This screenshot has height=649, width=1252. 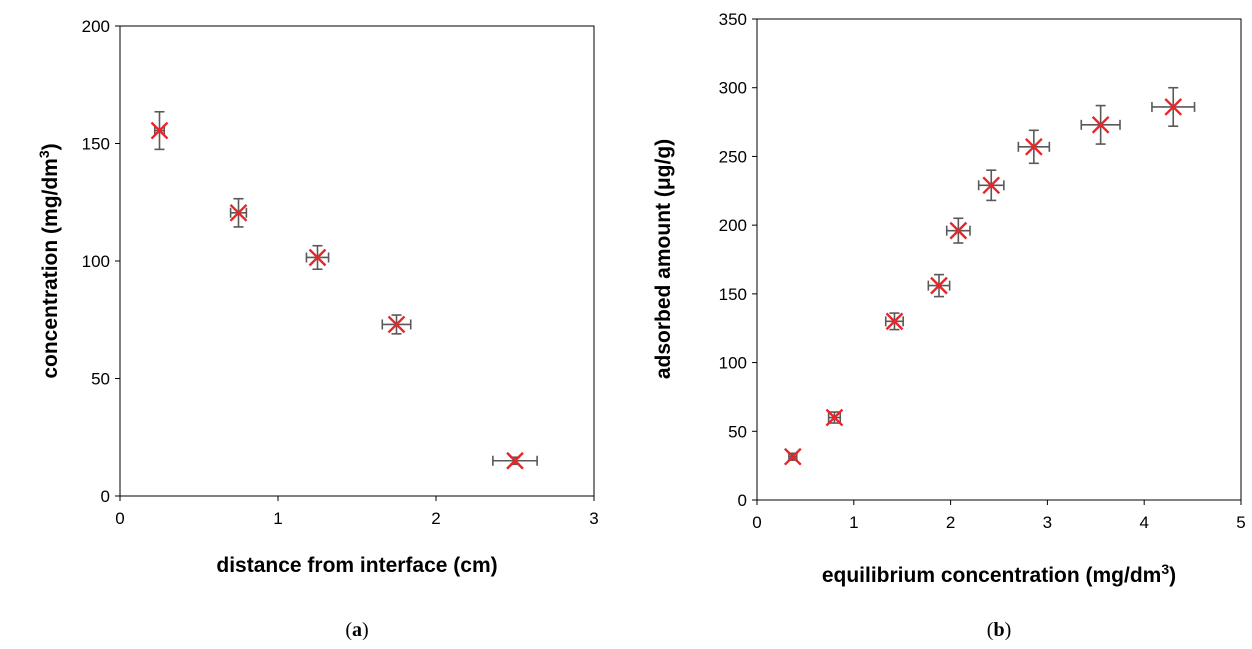 What do you see at coordinates (853, 522) in the screenshot?
I see `x-tick-label-b: 1` at bounding box center [853, 522].